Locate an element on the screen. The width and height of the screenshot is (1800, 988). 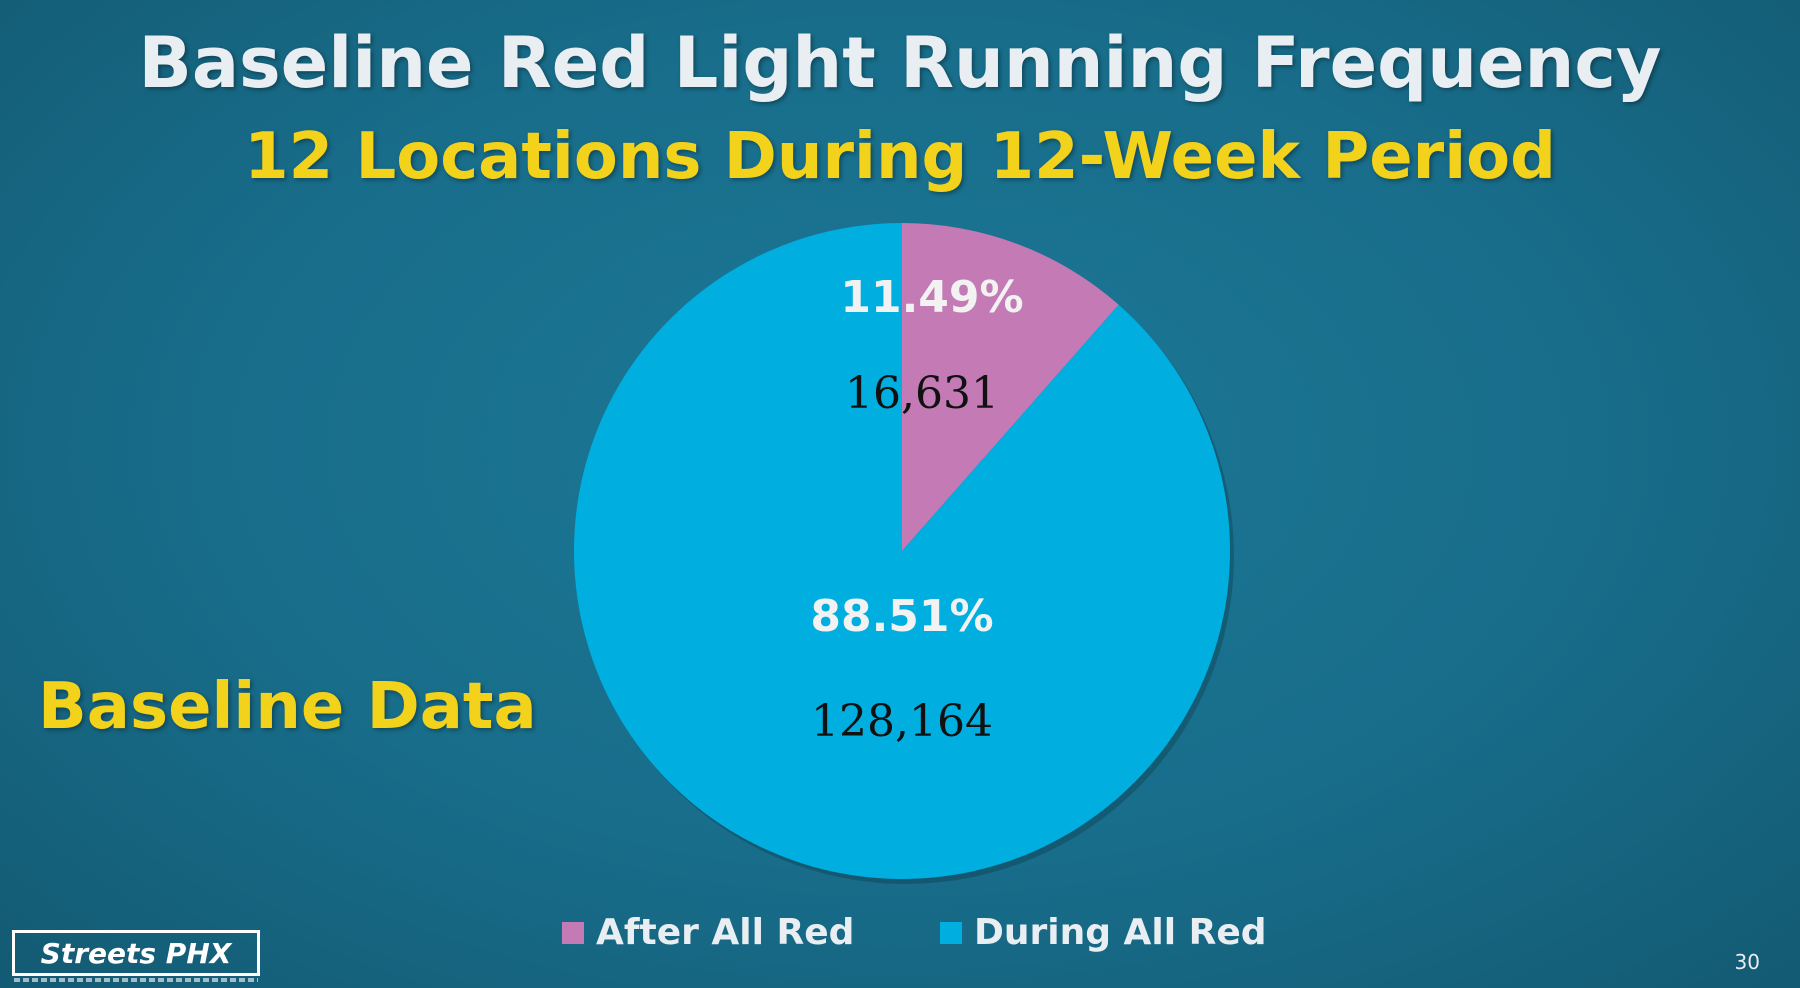
slide-number: 30 is located at coordinates (1747, 962).